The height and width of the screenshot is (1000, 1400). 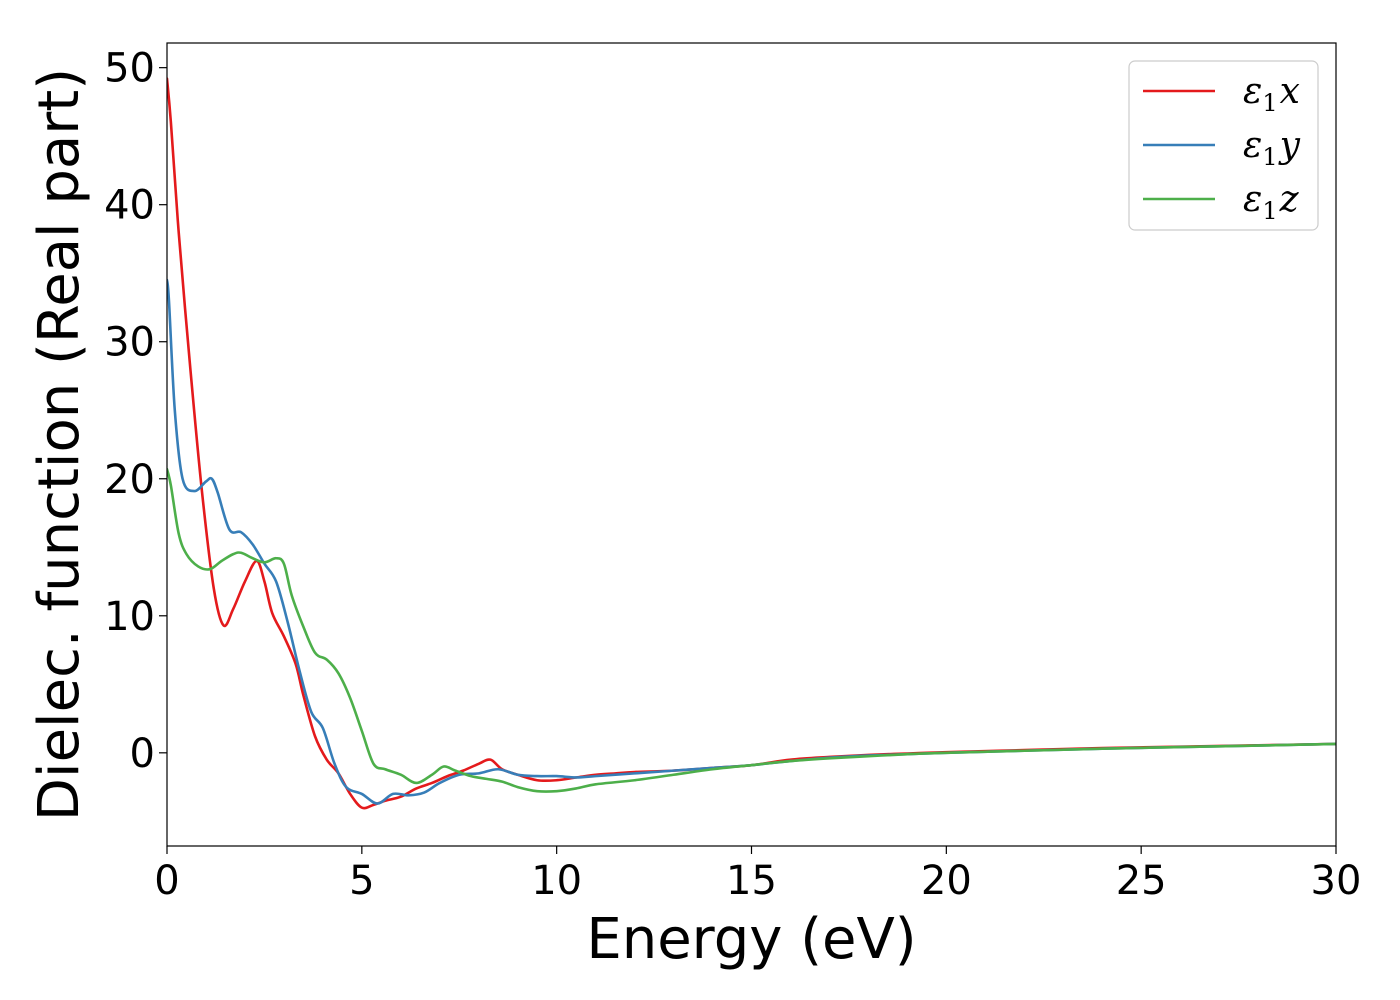 What do you see at coordinates (1336, 881) in the screenshot?
I see `x-tick-label: 30` at bounding box center [1336, 881].